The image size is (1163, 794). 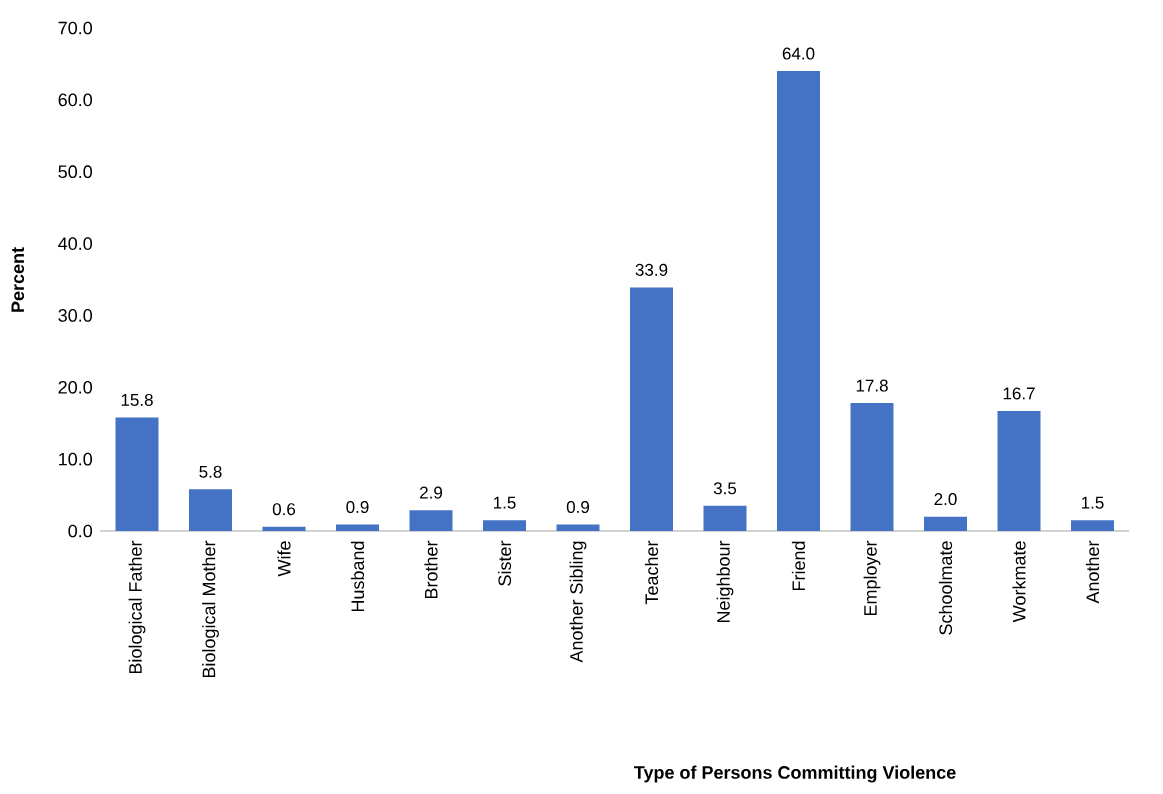 I want to click on x-tick-label: Employer, so click(x=872, y=578).